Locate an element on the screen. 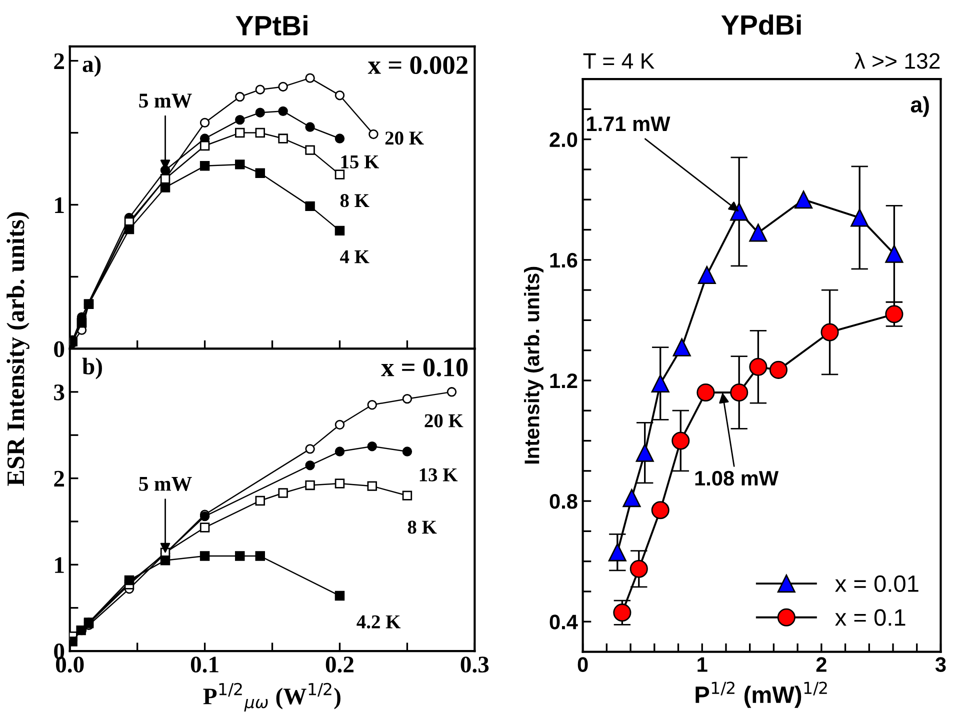 This screenshot has width=957, height=725. y-tick-label: 0 is located at coordinates (59, 349).